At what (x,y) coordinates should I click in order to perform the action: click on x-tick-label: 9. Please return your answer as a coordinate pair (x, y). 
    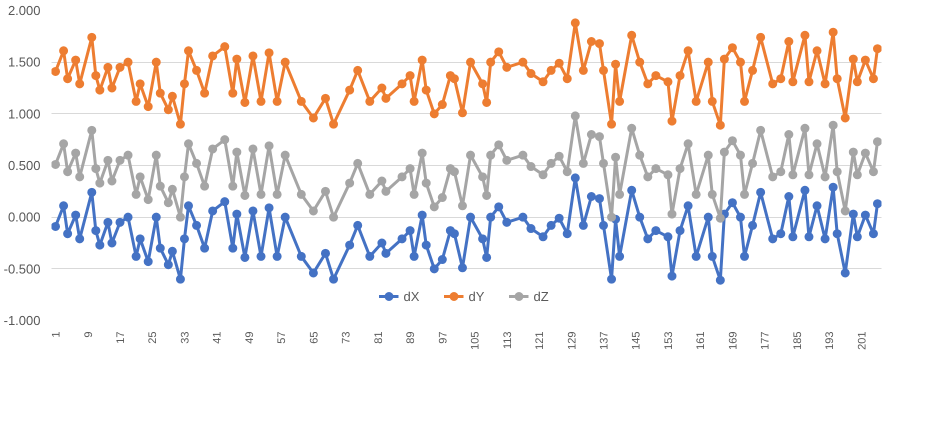
    Looking at the image, I should click on (88, 334).